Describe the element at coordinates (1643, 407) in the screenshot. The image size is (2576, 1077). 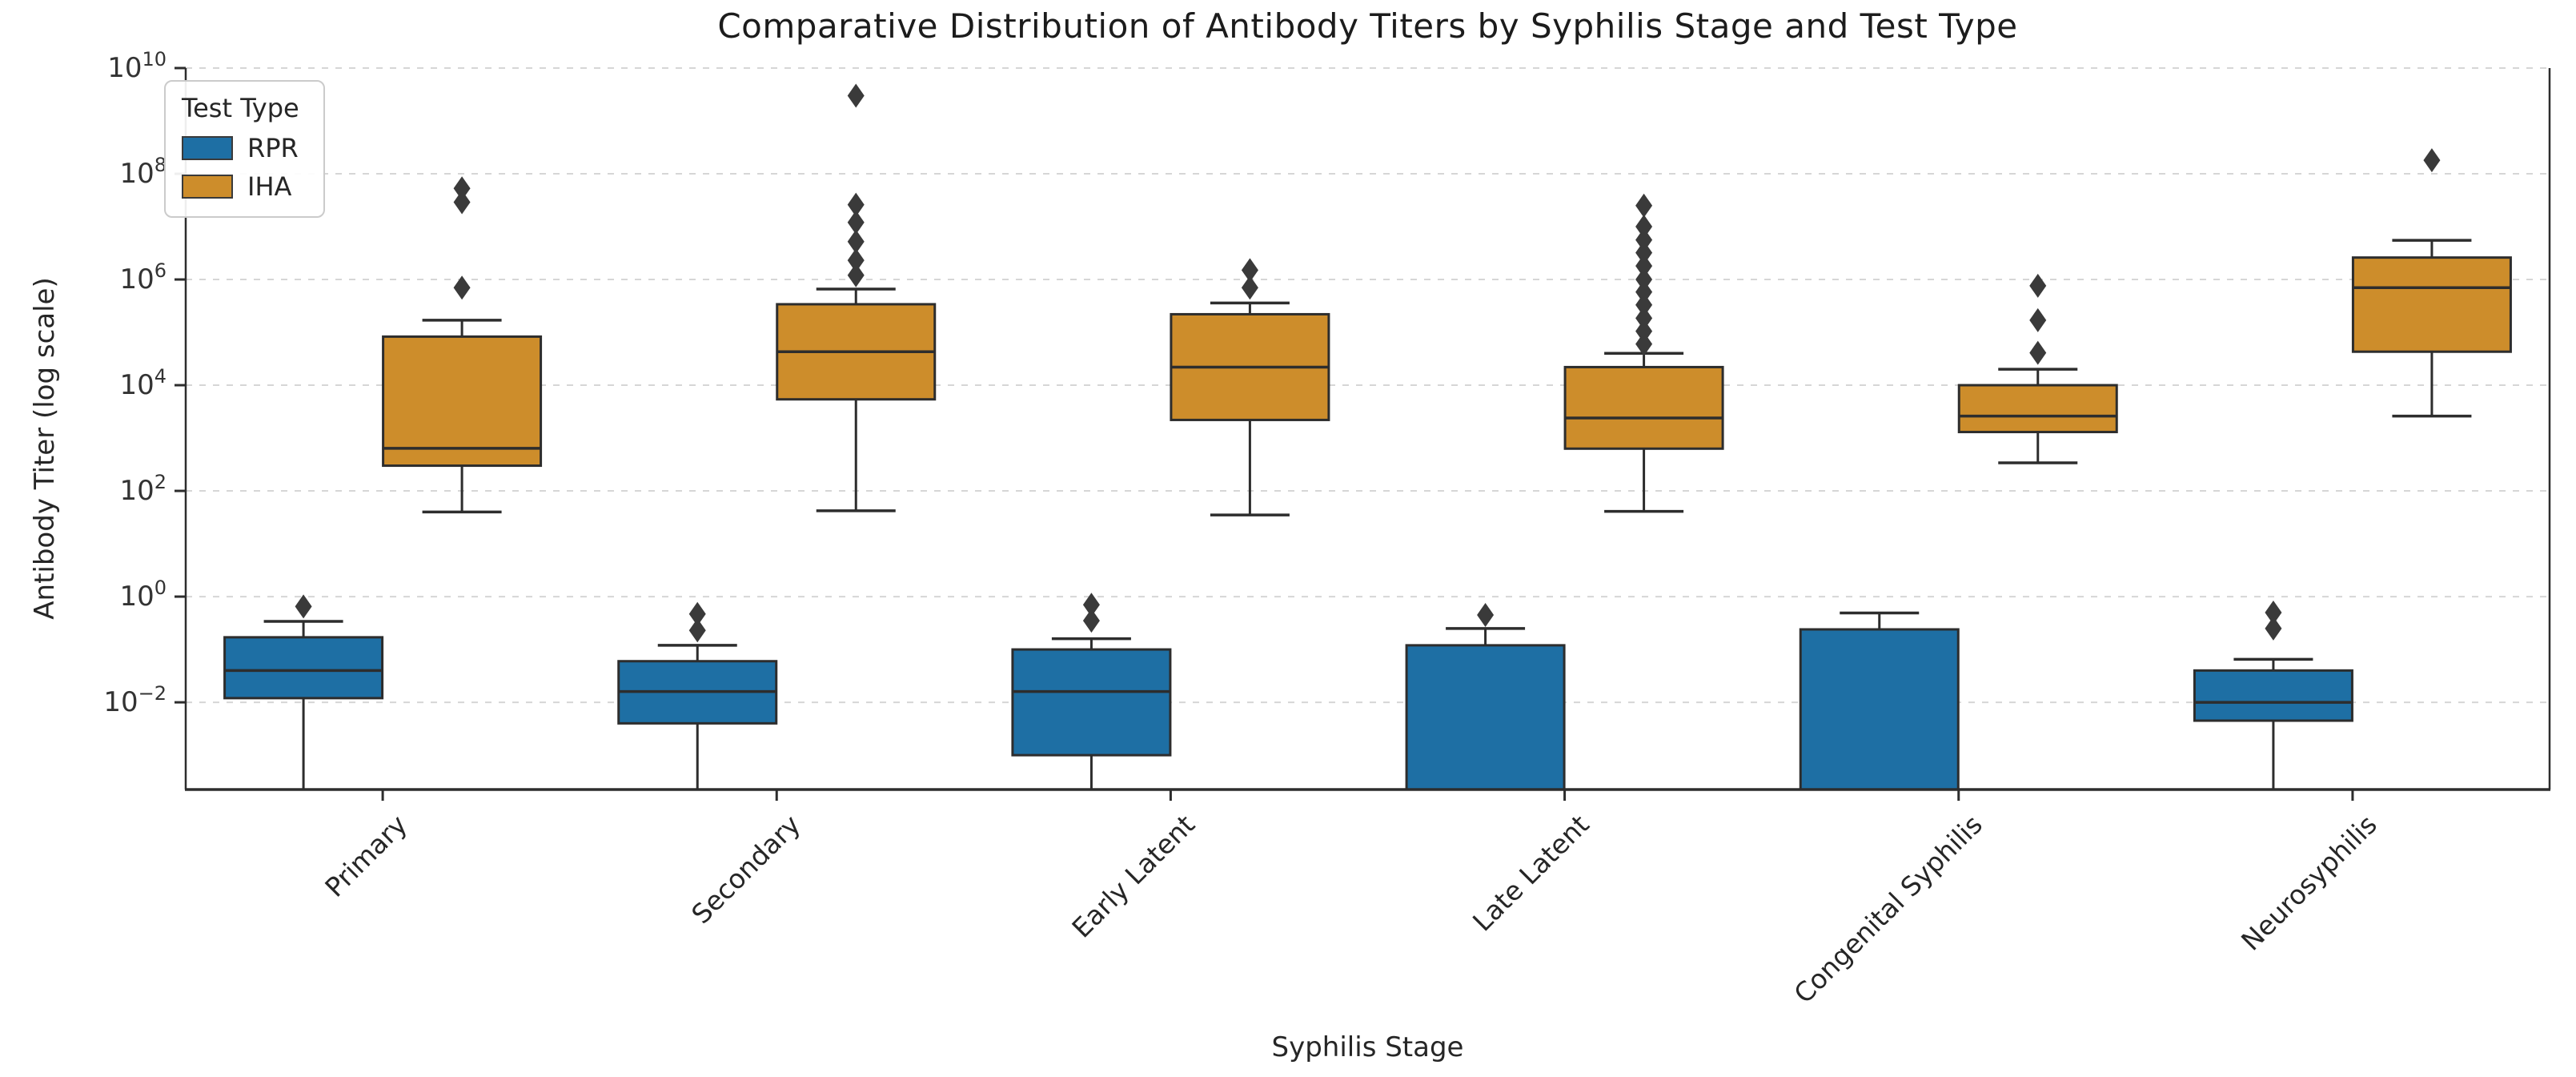
I see `box-iha-late-latent` at that location.